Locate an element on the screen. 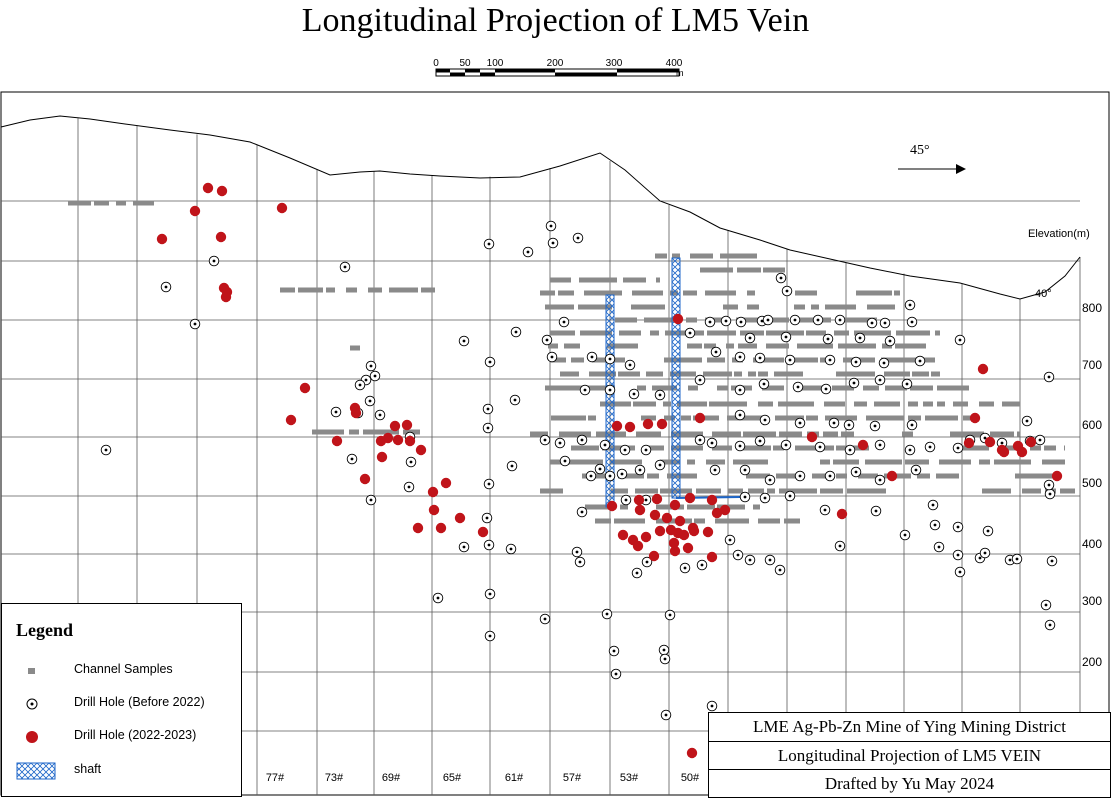 The height and width of the screenshot is (800, 1111). legend-label: Channel Samples is located at coordinates (123, 669).